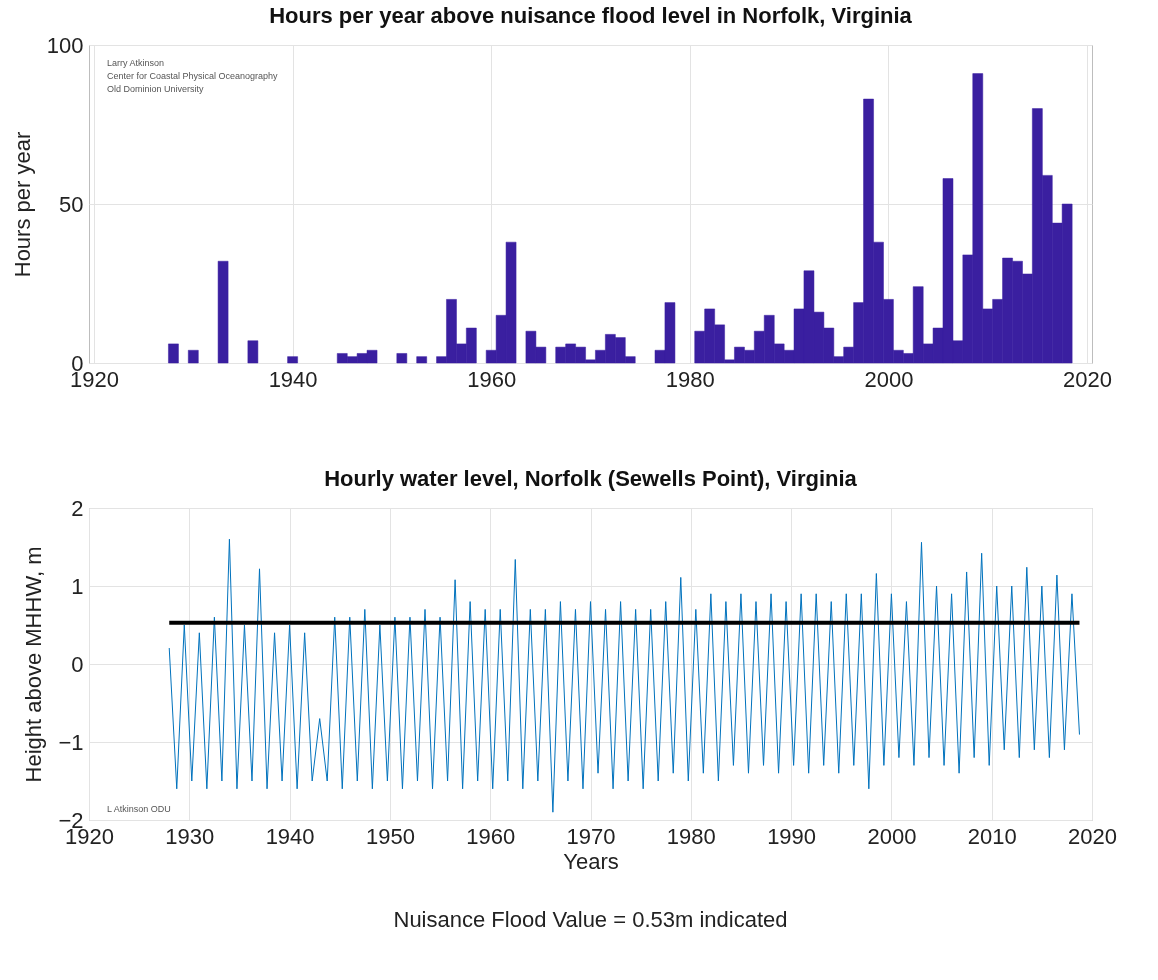  What do you see at coordinates (591, 478) in the screenshot?
I see `chart-title: Hourly water level, Norfolk (Sewells Point), Virginia` at bounding box center [591, 478].